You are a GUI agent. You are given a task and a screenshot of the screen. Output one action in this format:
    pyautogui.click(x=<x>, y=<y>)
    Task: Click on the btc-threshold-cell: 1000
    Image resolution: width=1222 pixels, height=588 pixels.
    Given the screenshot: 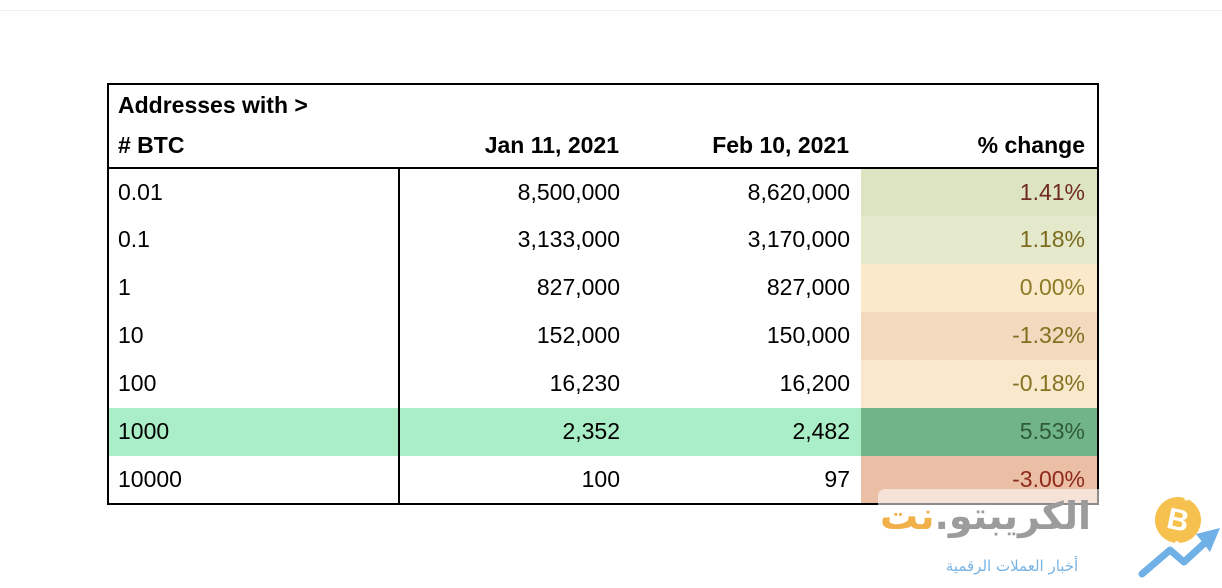 What is the action you would take?
    pyautogui.click(x=254, y=431)
    